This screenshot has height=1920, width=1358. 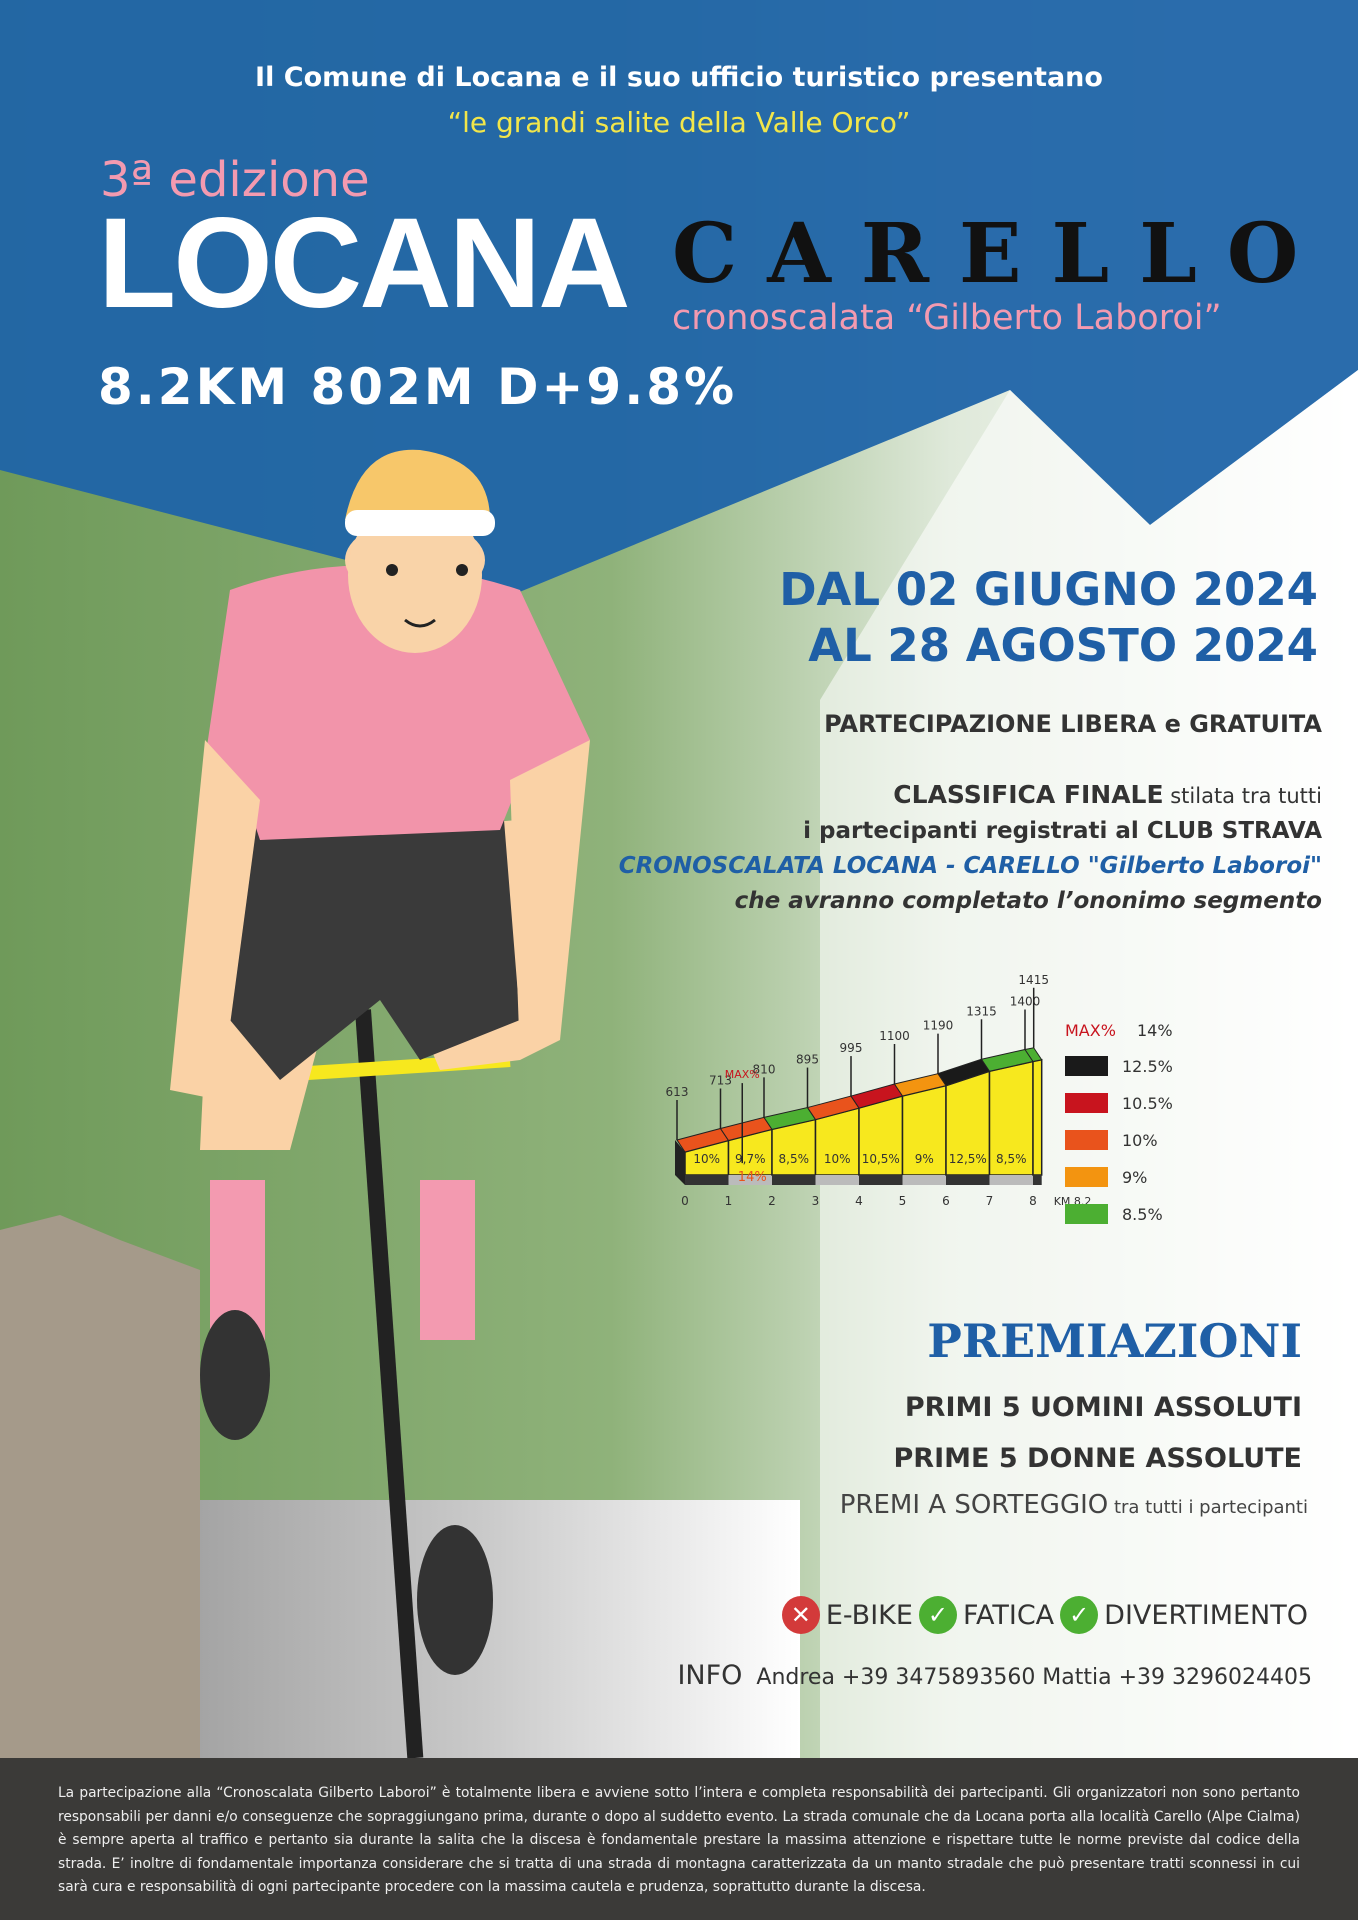 I want to click on segment-gradient-label: 9,7%, so click(x=750, y=1159).